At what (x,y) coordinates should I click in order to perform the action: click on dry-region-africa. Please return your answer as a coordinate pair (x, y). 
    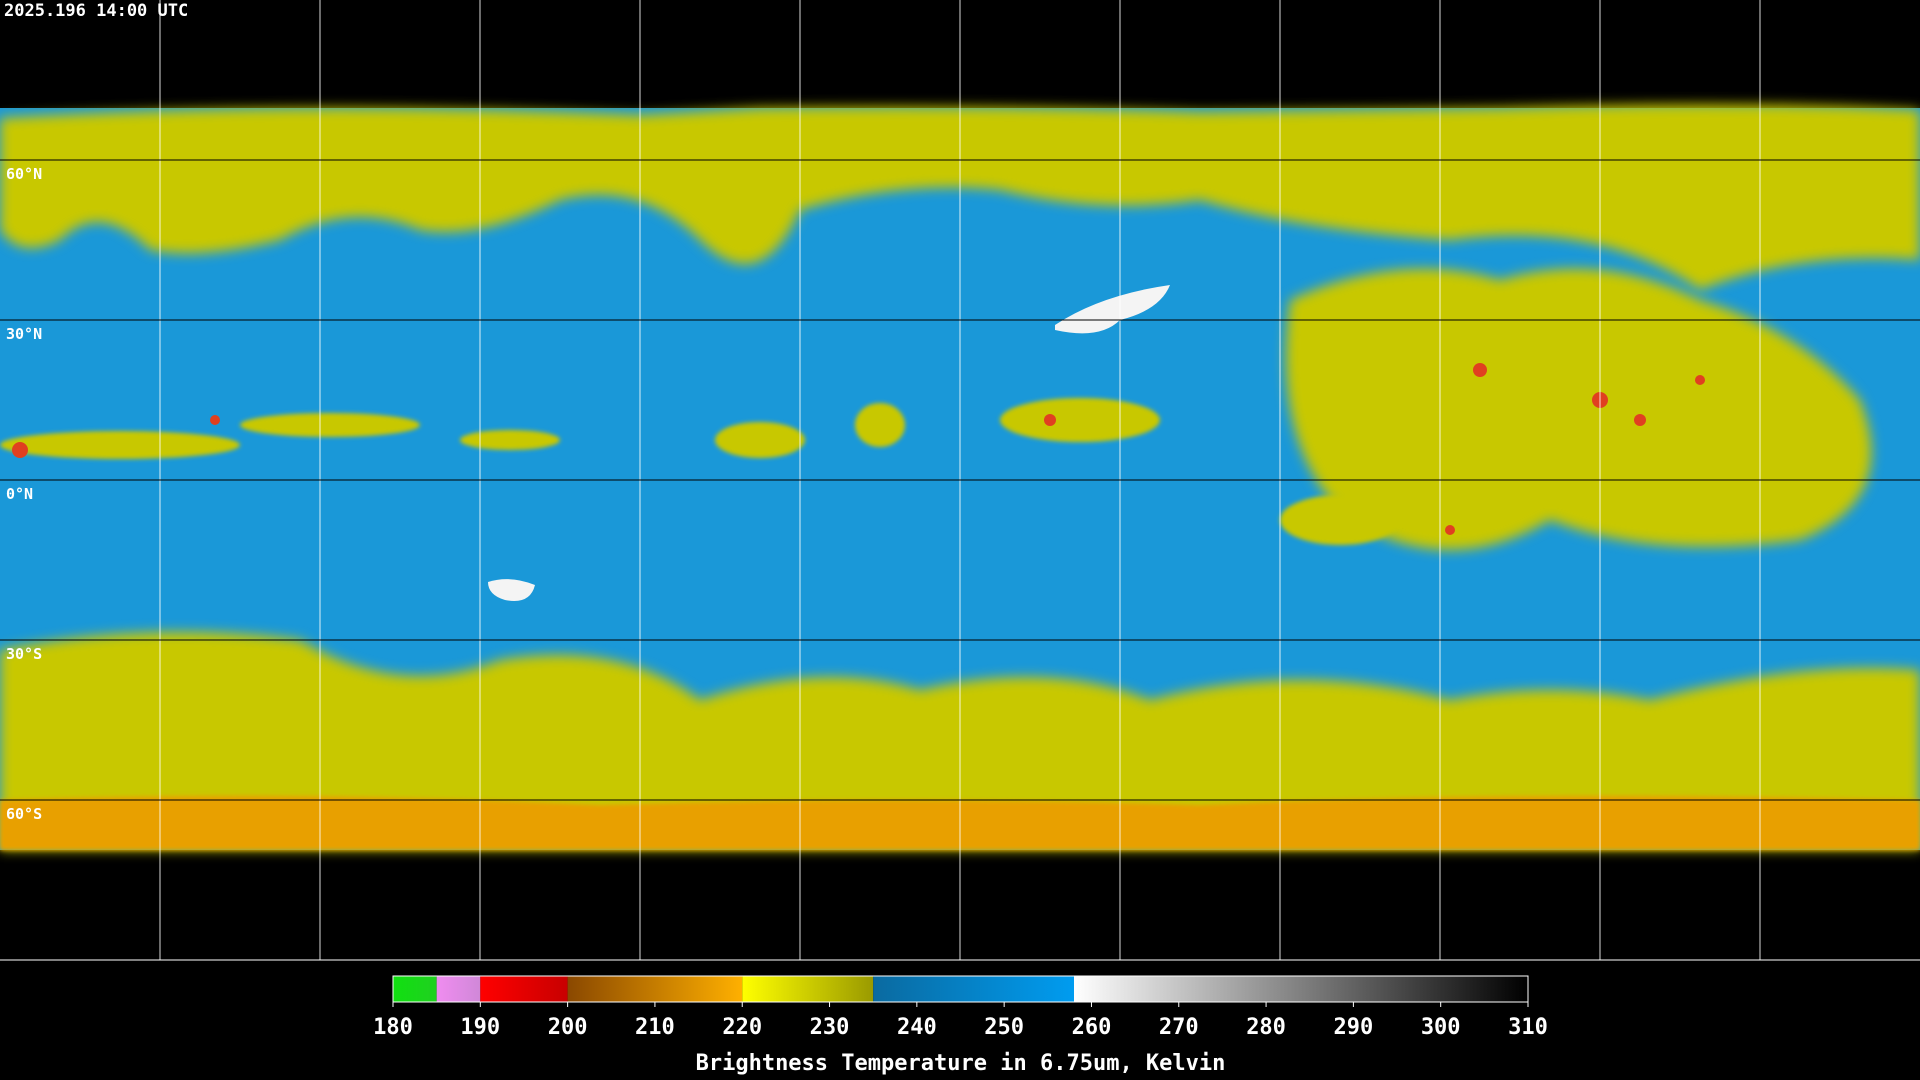
    Looking at the image, I should click on (1112, 309).